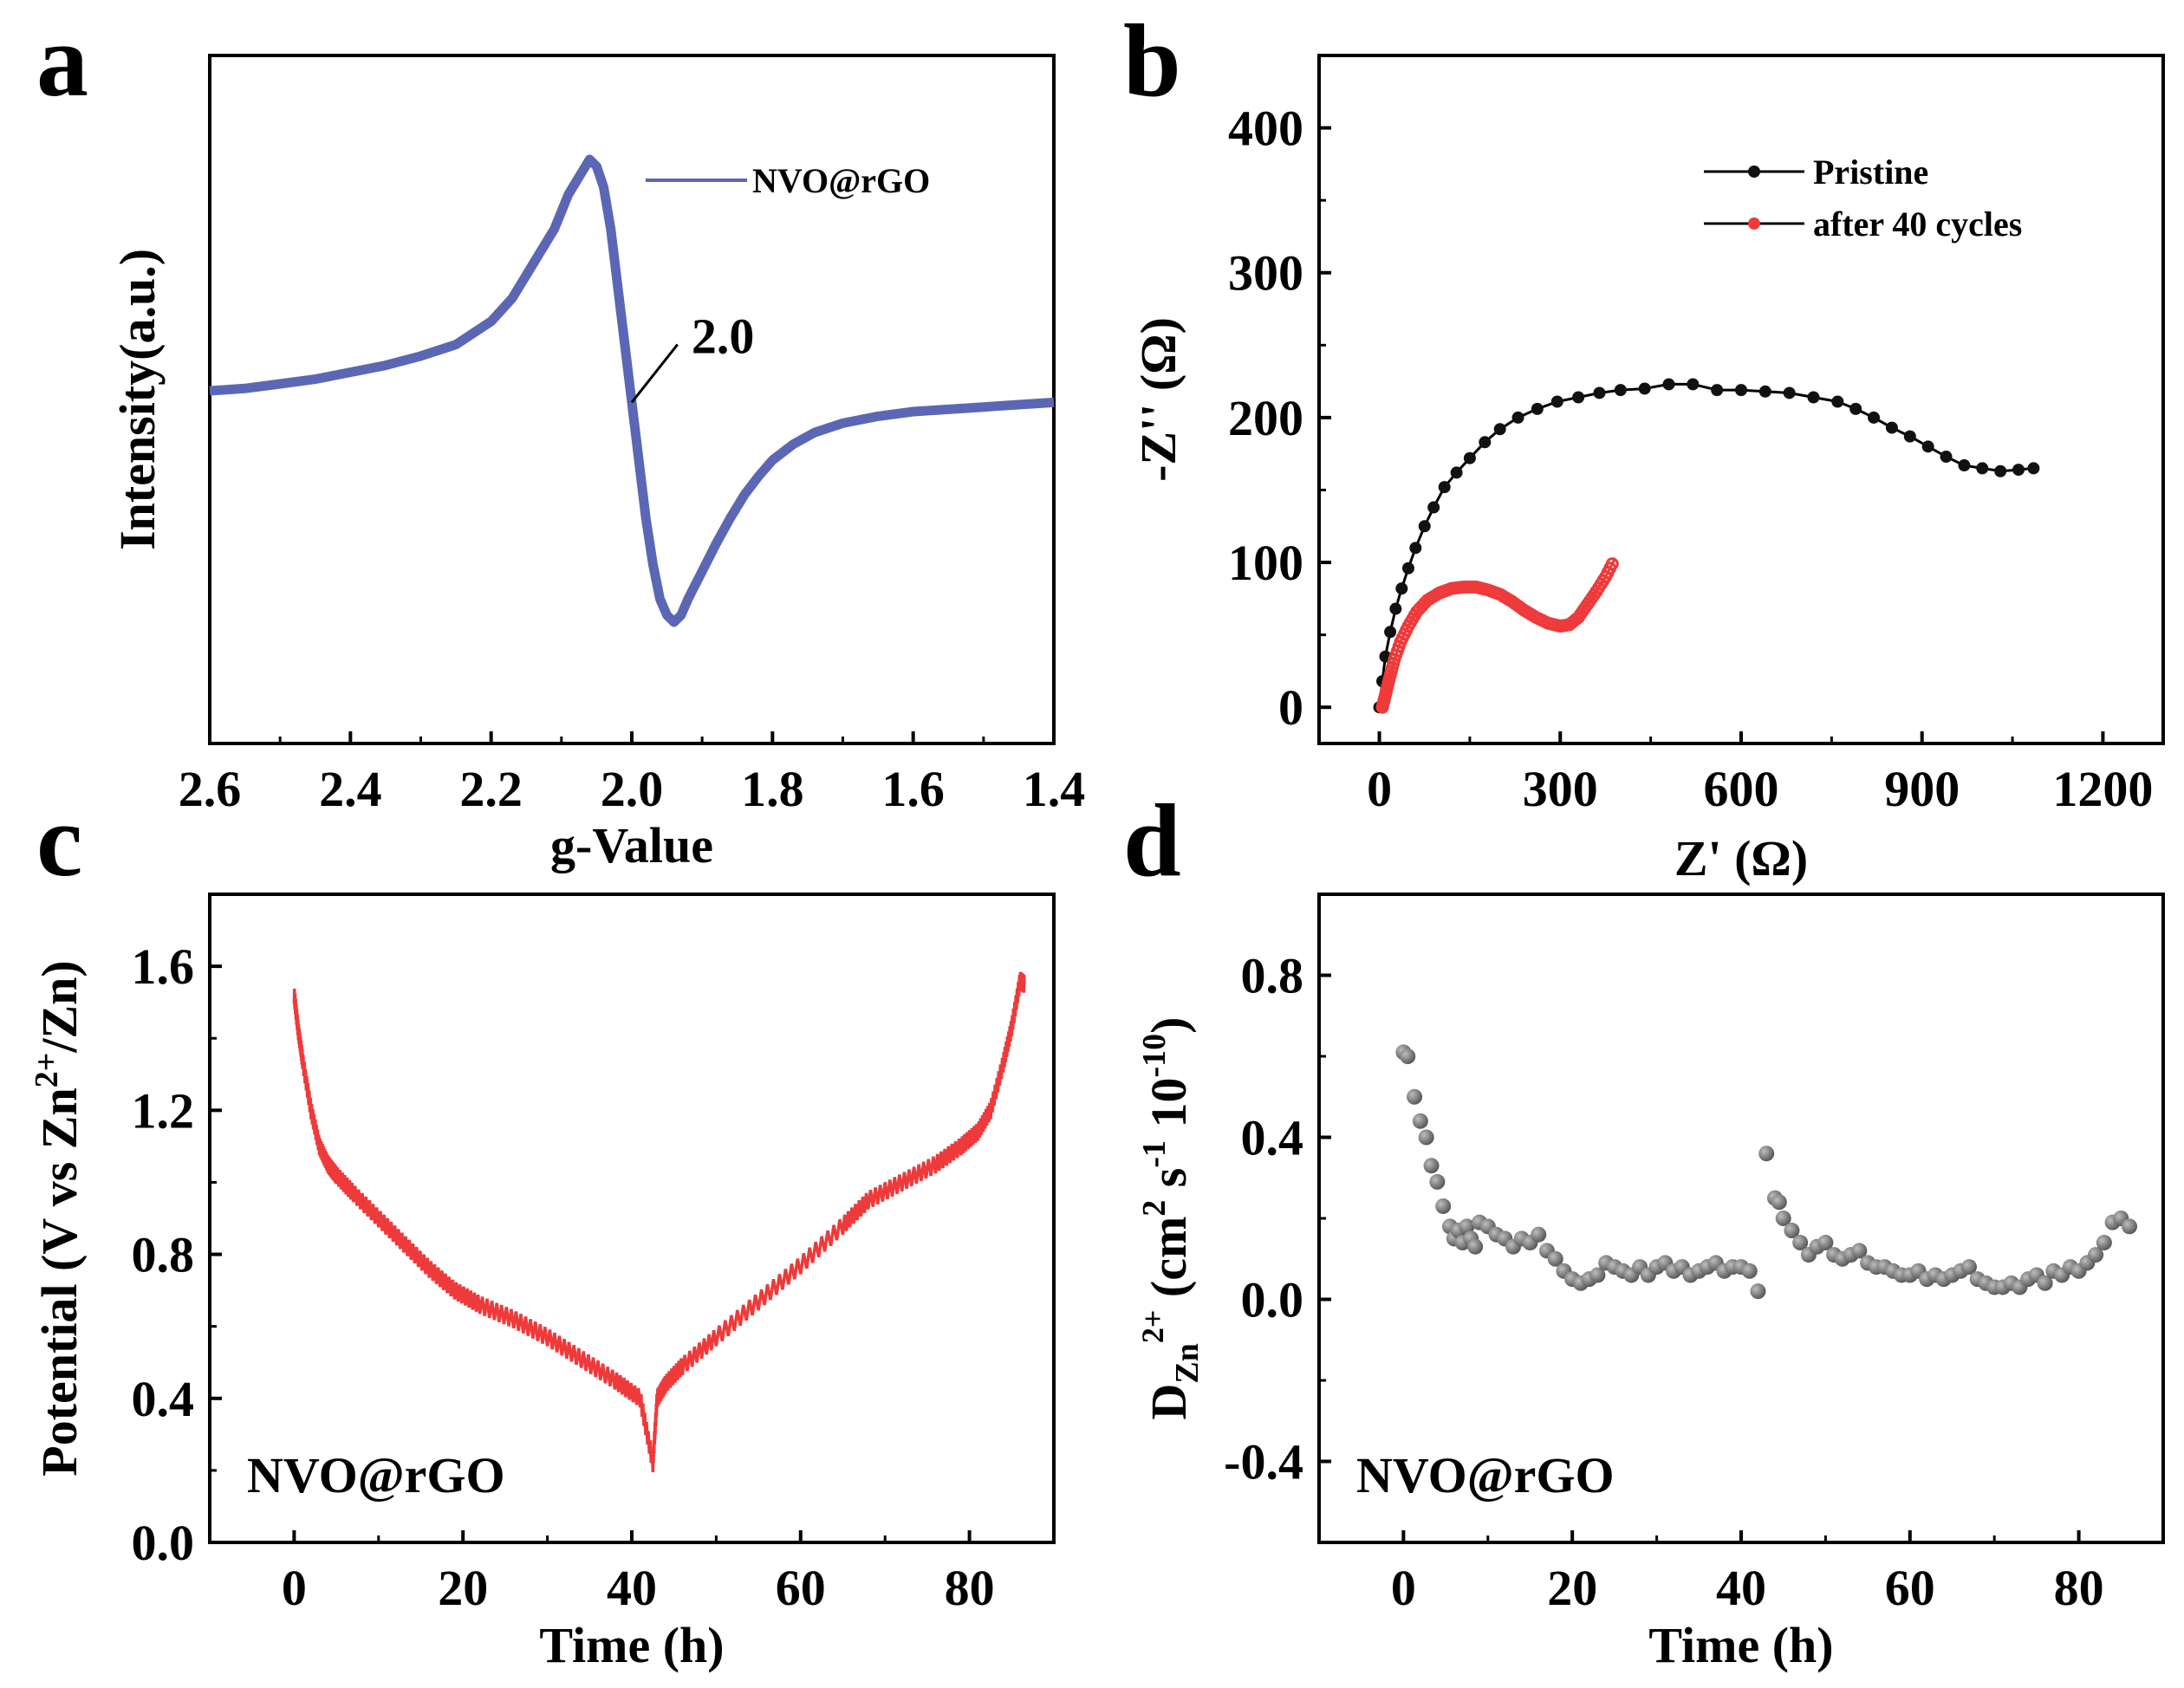  Describe the element at coordinates (163, 1399) in the screenshot. I see `y-tick-label-2: 0.4` at that location.